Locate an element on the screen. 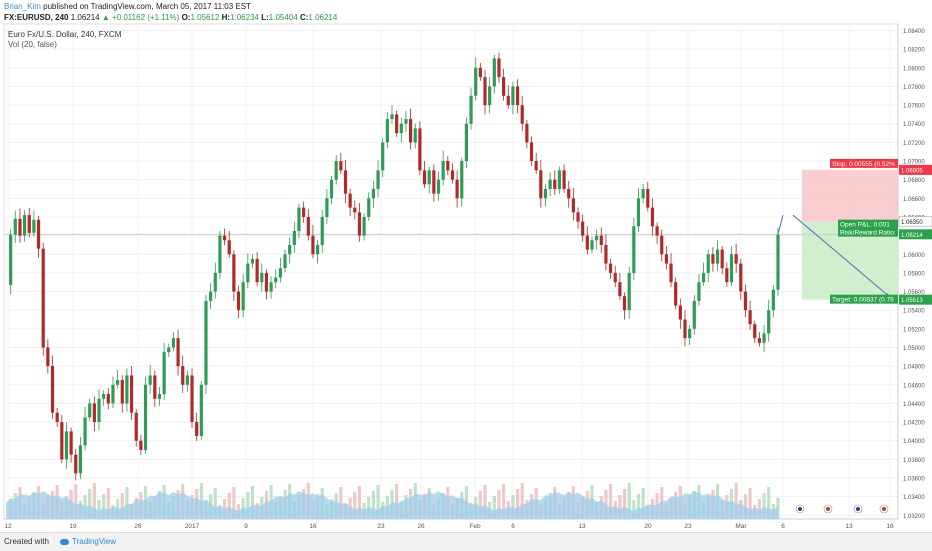 The image size is (932, 551). y-tick-label: 1.03400 is located at coordinates (914, 498).